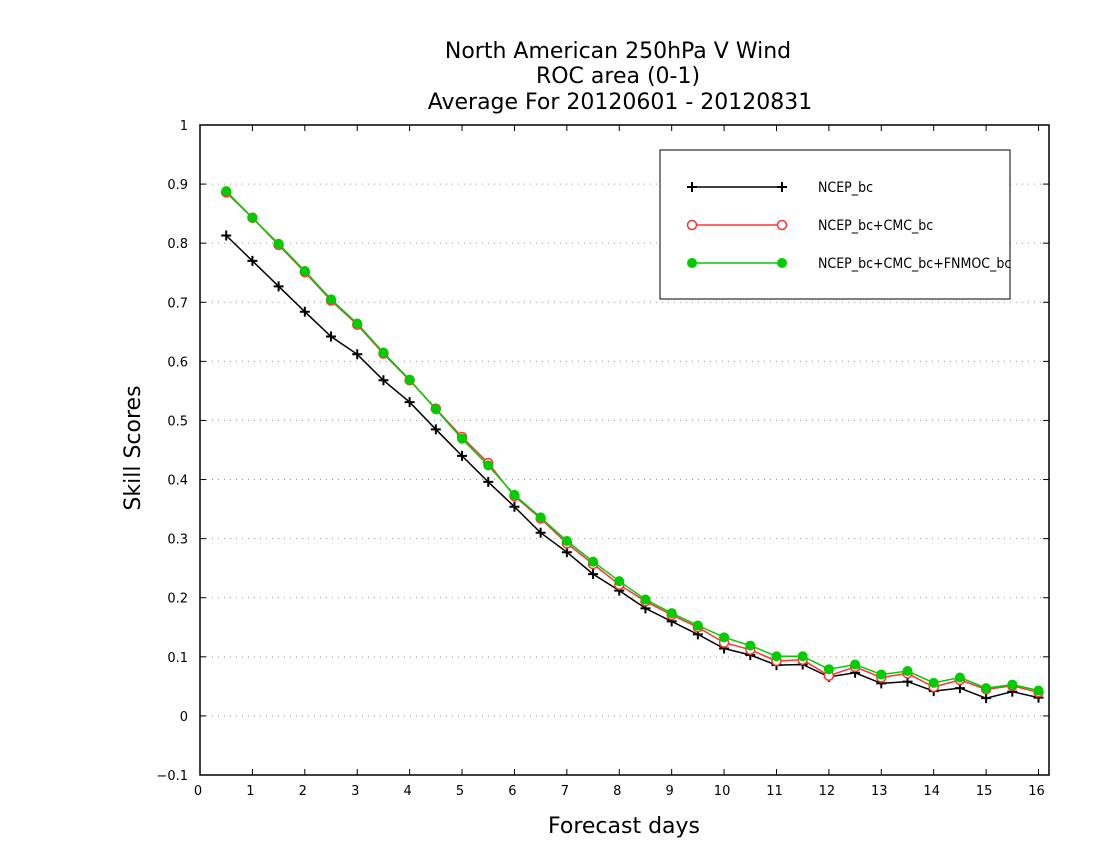 The height and width of the screenshot is (850, 1100). Describe the element at coordinates (809, 226) in the screenshot. I see `legend-item-1: NCEP_bc+CMC_bc` at that location.